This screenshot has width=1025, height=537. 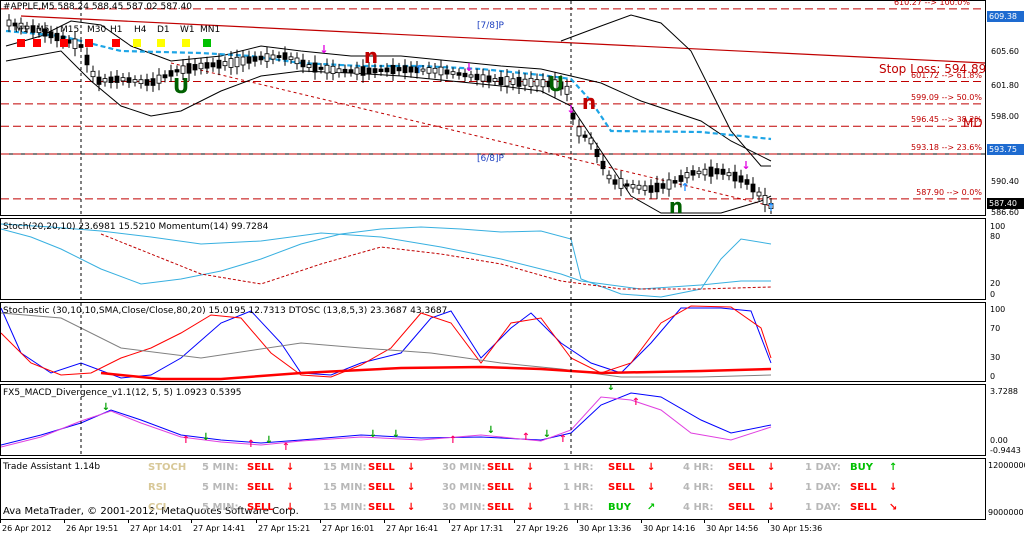 I want to click on volume-axis-label-0: 12000000, so click(x=1006, y=465).